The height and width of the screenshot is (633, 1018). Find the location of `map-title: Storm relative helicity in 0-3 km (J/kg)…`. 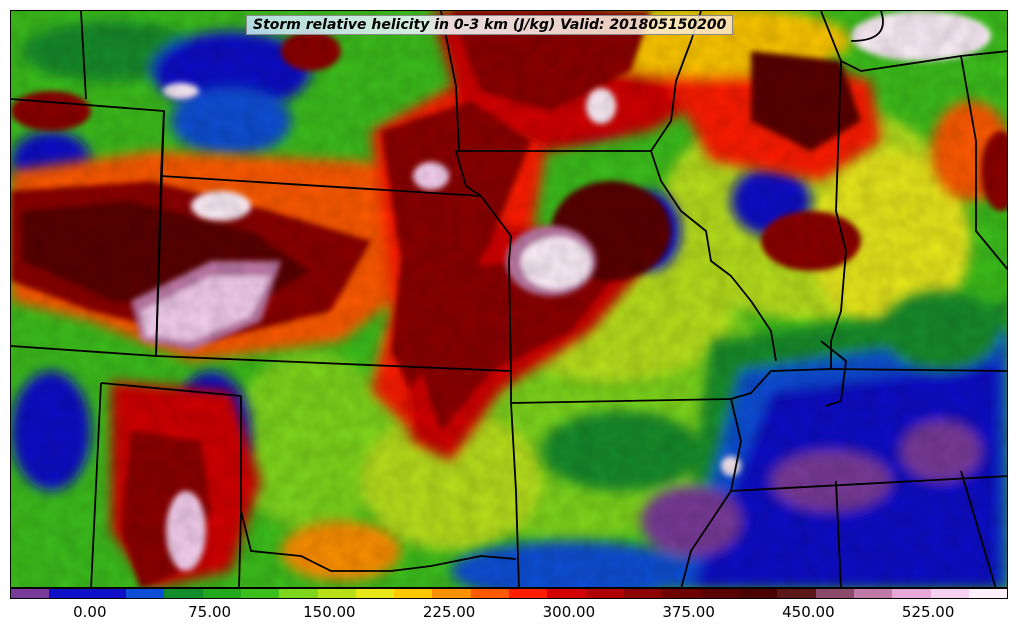

map-title: Storm relative helicity in 0-3 km (J/kg)… is located at coordinates (490, 25).